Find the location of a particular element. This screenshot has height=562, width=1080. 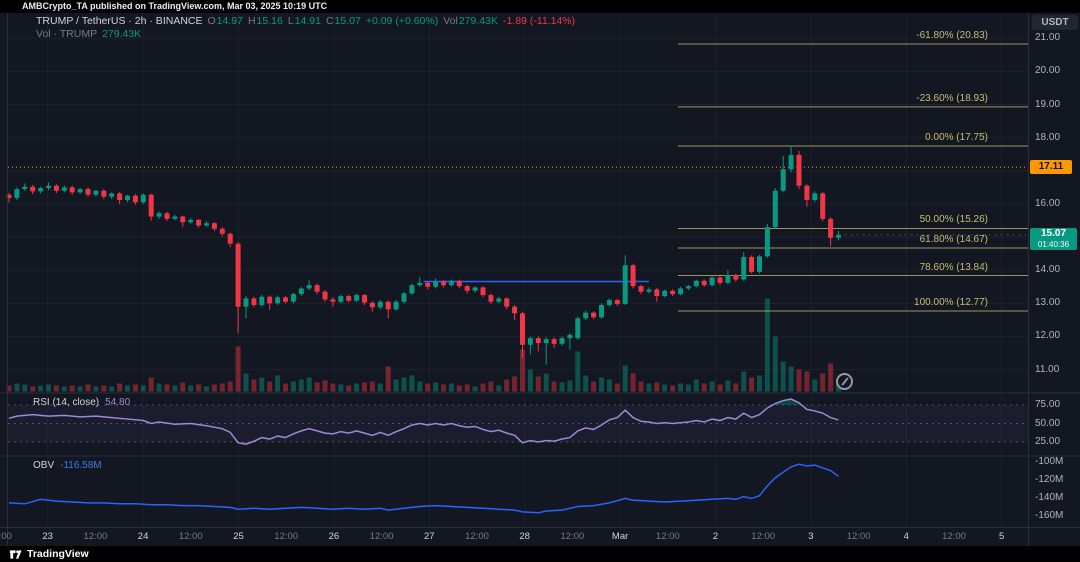

axis-tick-label: 11.00 is located at coordinates (1047, 369).